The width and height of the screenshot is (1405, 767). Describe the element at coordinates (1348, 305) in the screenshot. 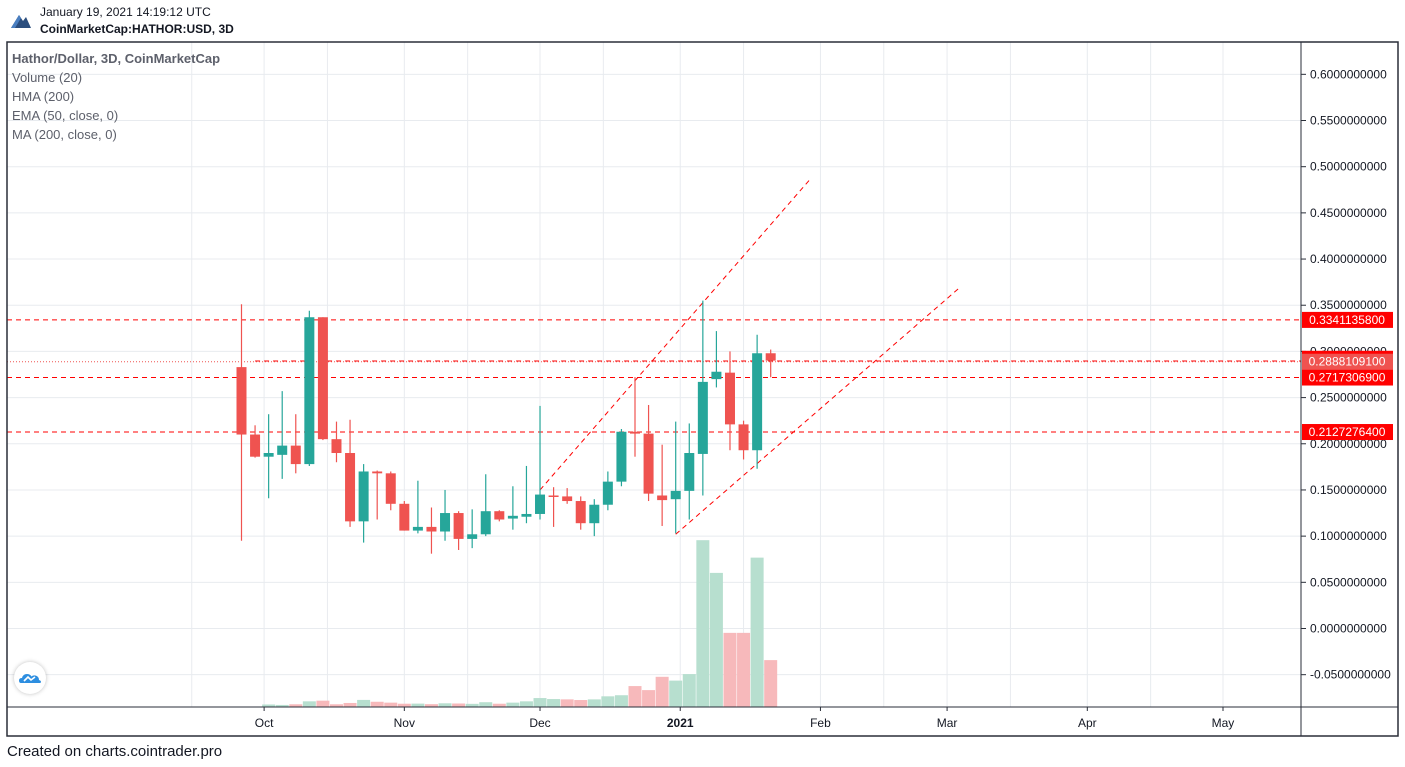

I see `price-tick-label: 0.3500000000` at that location.